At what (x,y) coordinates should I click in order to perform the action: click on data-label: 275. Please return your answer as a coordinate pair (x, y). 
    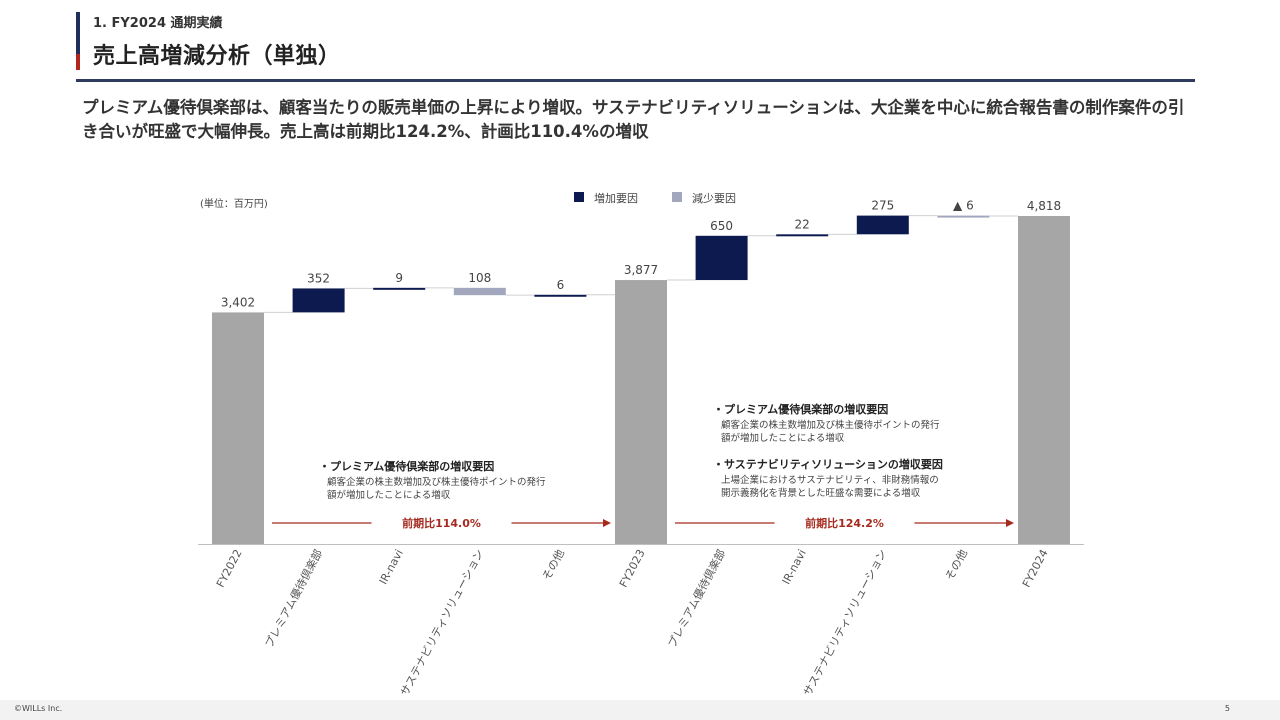
    Looking at the image, I should click on (882, 206).